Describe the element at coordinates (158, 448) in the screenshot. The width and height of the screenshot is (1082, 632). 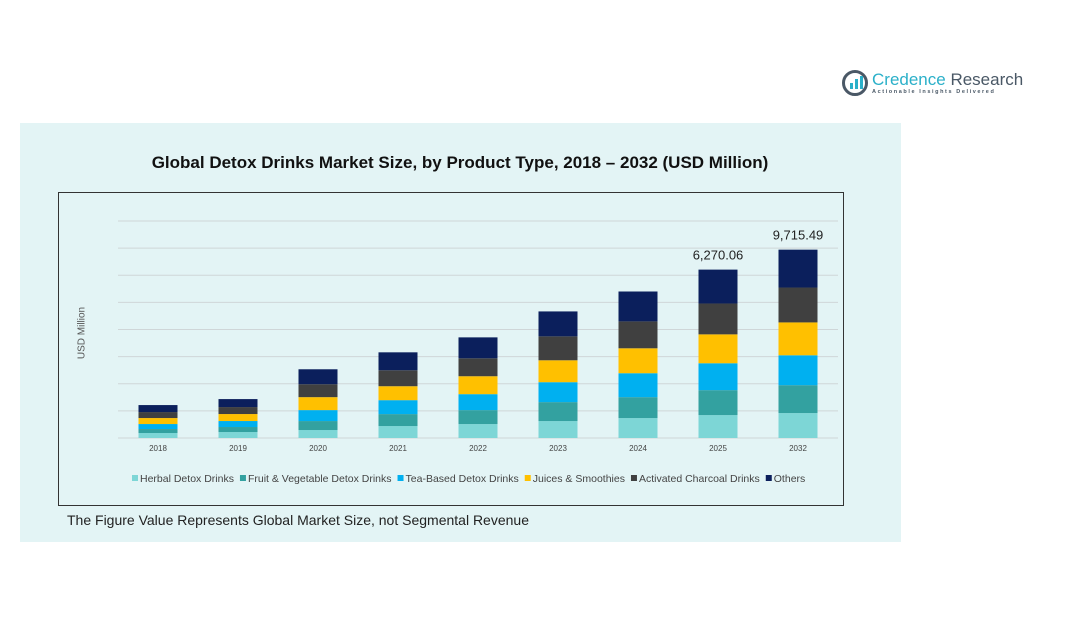
I see `x-tick-label: 2018` at that location.